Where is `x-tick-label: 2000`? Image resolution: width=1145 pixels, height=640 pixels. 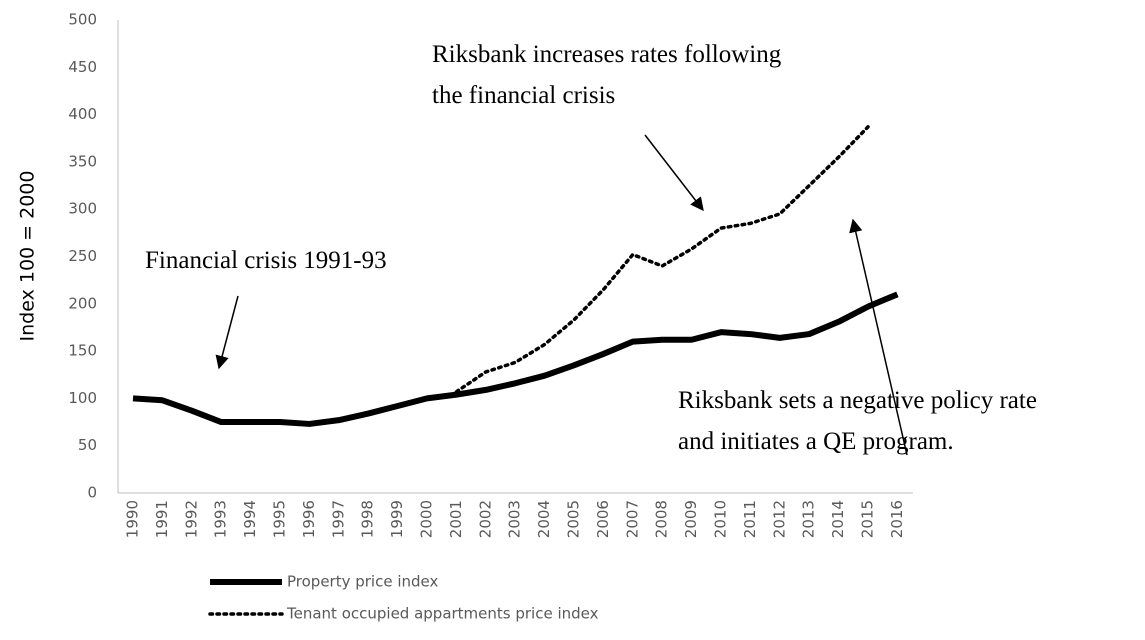
x-tick-label: 2000 is located at coordinates (427, 519).